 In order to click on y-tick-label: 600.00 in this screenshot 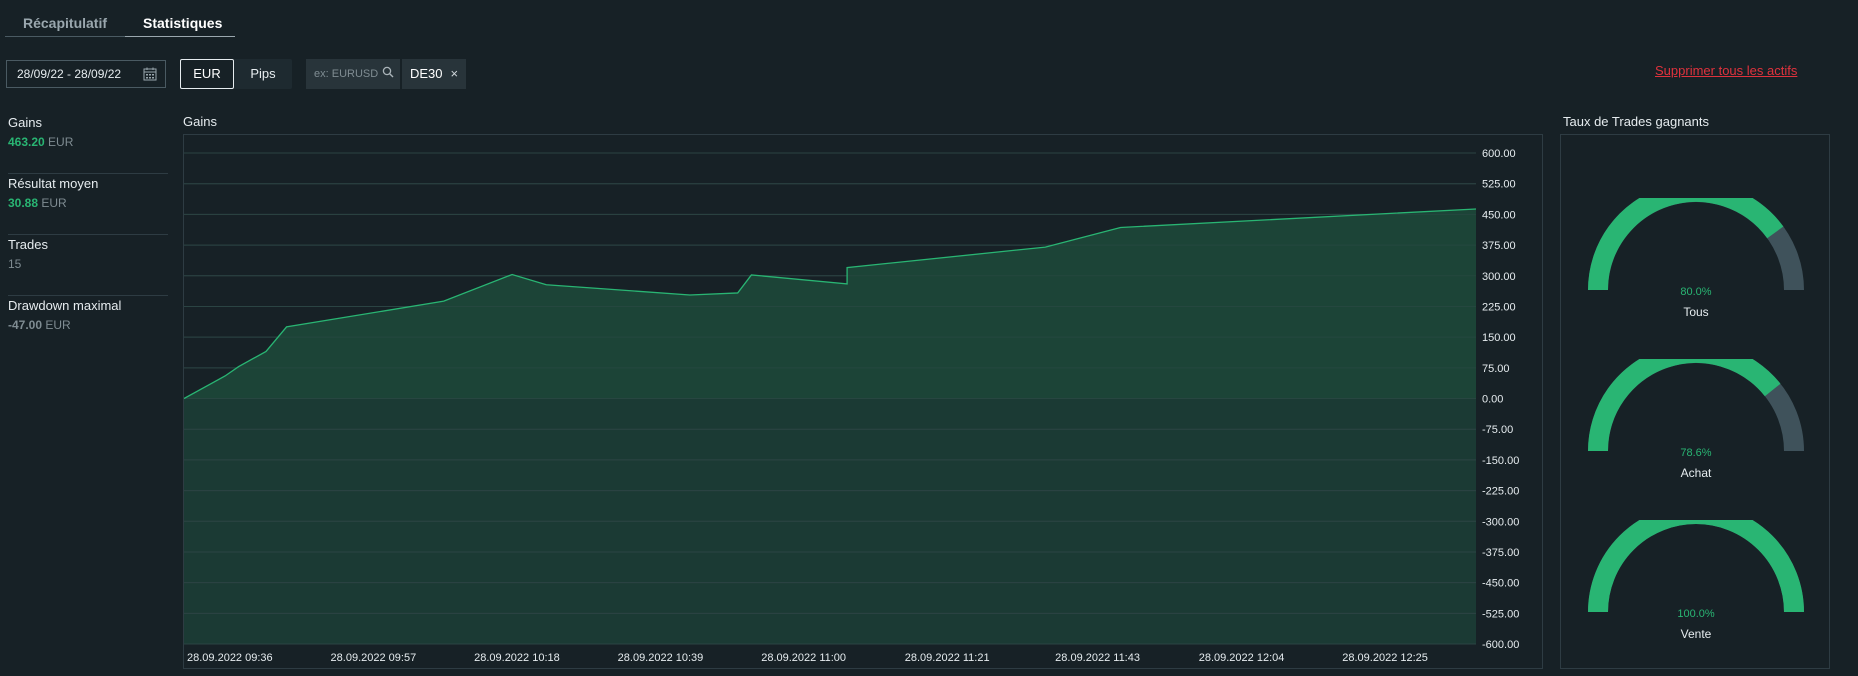, I will do `click(1499, 154)`.